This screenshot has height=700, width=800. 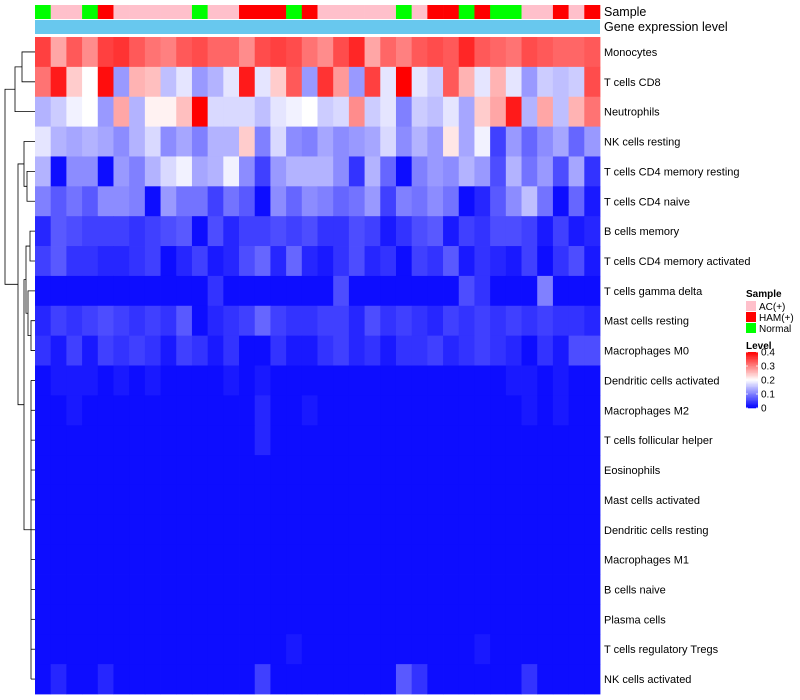 I want to click on row-label: Macrophages M1, so click(x=646, y=561).